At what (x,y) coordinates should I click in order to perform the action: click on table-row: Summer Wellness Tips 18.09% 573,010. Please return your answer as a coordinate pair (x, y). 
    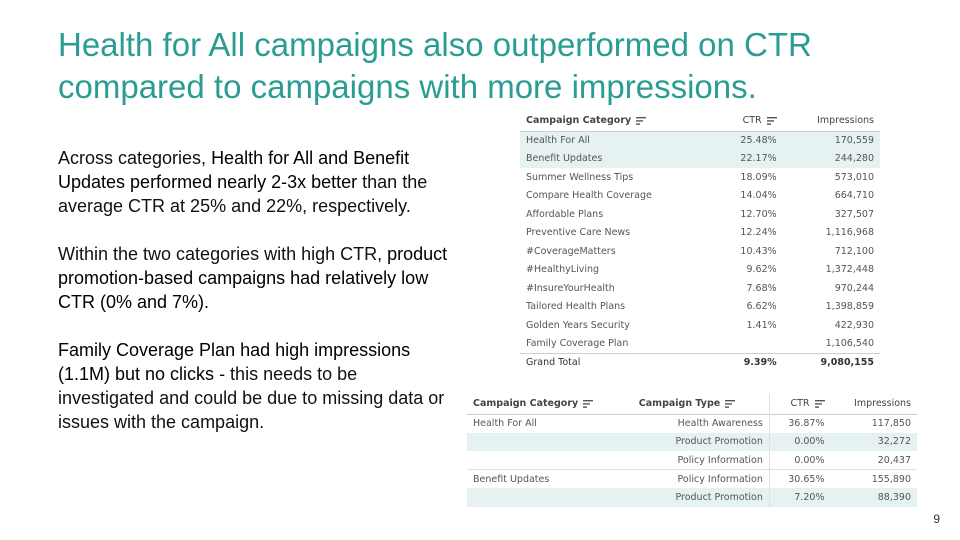
    Looking at the image, I should click on (700, 177).